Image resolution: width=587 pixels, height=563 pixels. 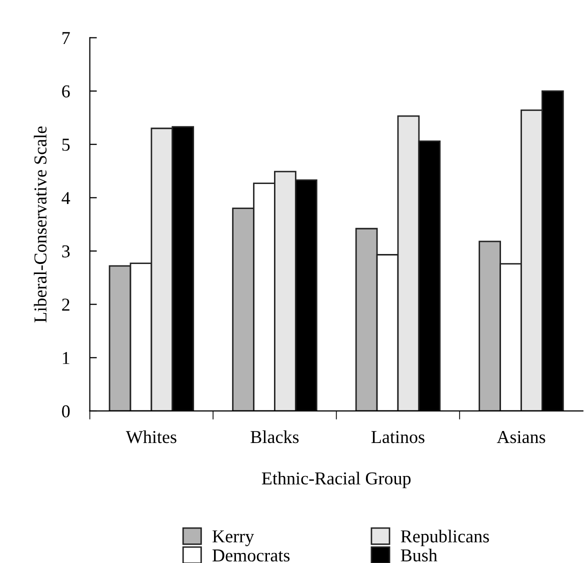 What do you see at coordinates (444, 538) in the screenshot?
I see `legend-label: Republicans` at bounding box center [444, 538].